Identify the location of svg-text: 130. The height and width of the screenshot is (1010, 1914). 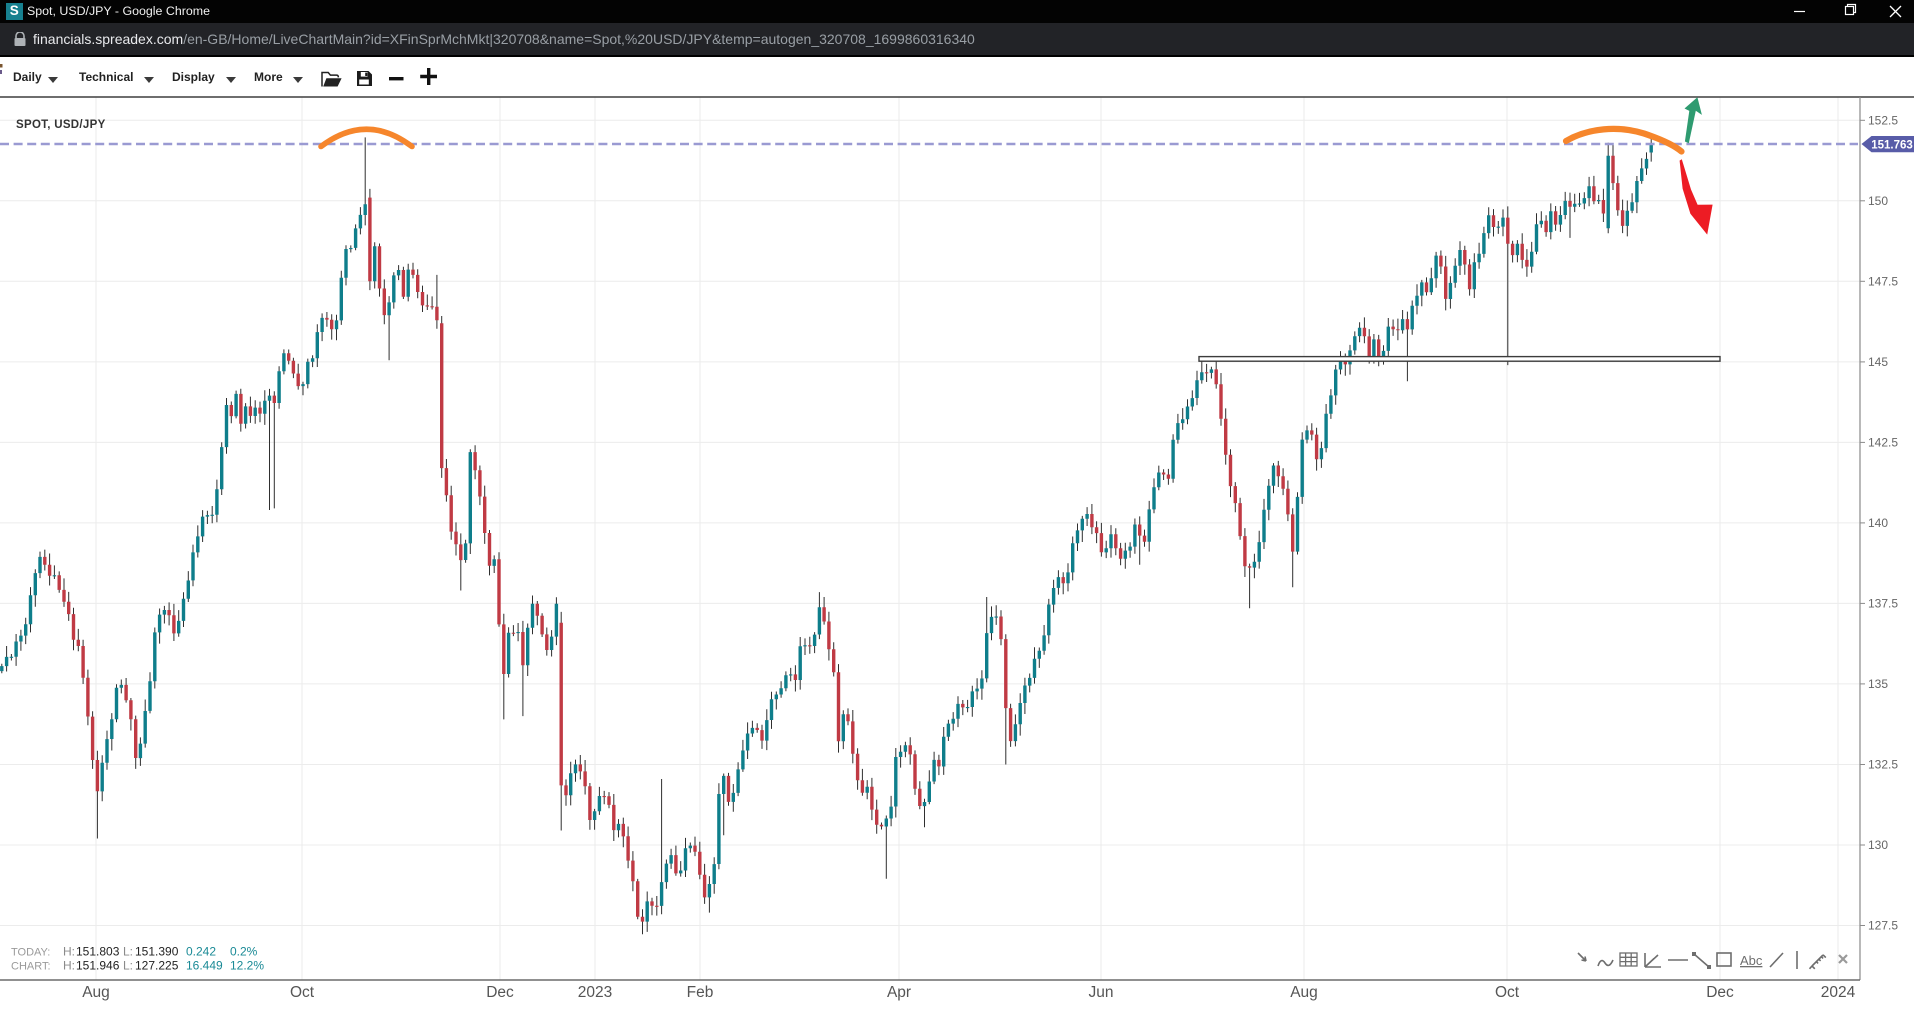
(1878, 845).